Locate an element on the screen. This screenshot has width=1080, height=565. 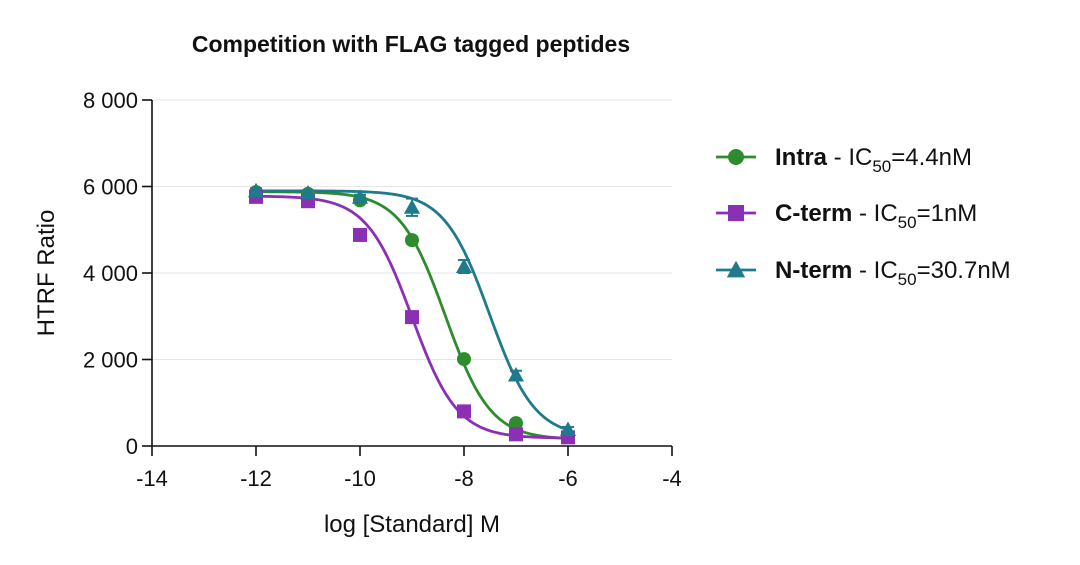
legend-ic50-value: =30.7nM is located at coordinates (964, 270).